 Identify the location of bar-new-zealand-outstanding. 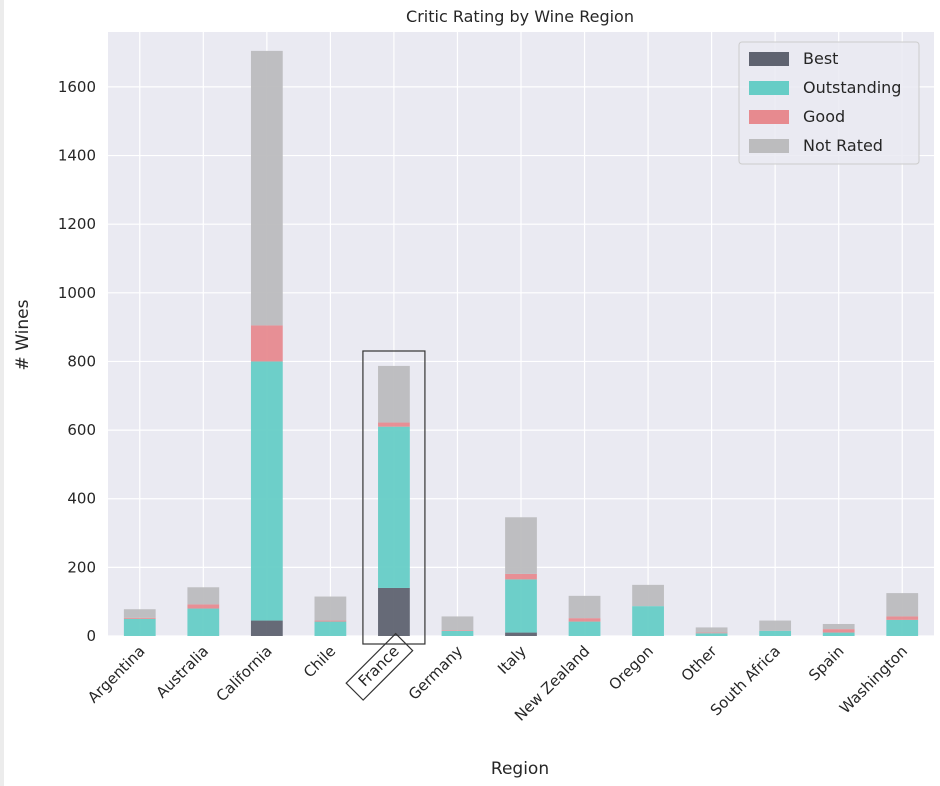
(584, 628).